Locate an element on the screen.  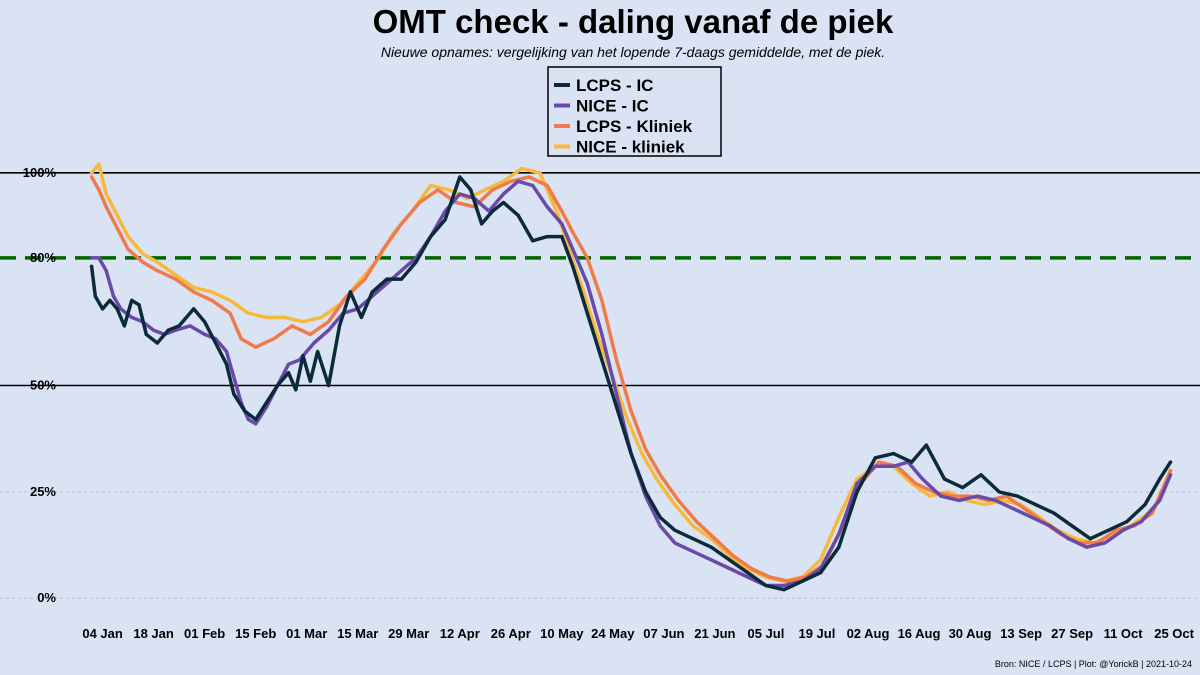
y-tick-label: 50% is located at coordinates (43, 385).